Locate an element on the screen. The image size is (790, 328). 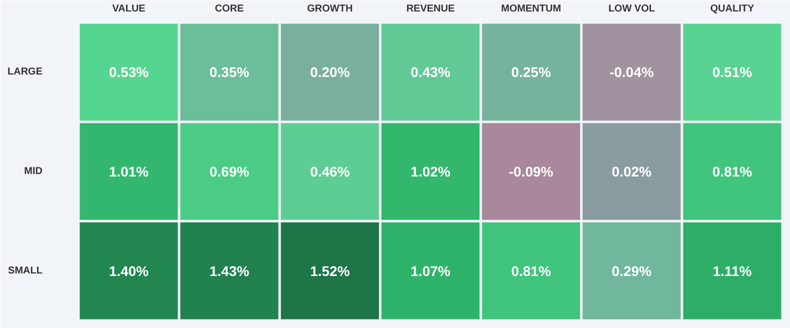
data-label: 0.53% is located at coordinates (129, 72).